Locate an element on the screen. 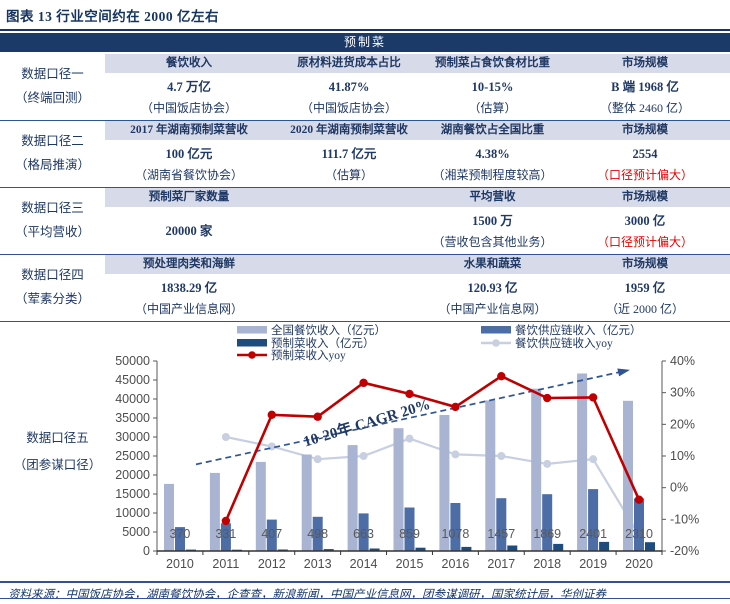 Image resolution: width=730 pixels, height=604 pixels. table-column is located at coordinates (349, 288).